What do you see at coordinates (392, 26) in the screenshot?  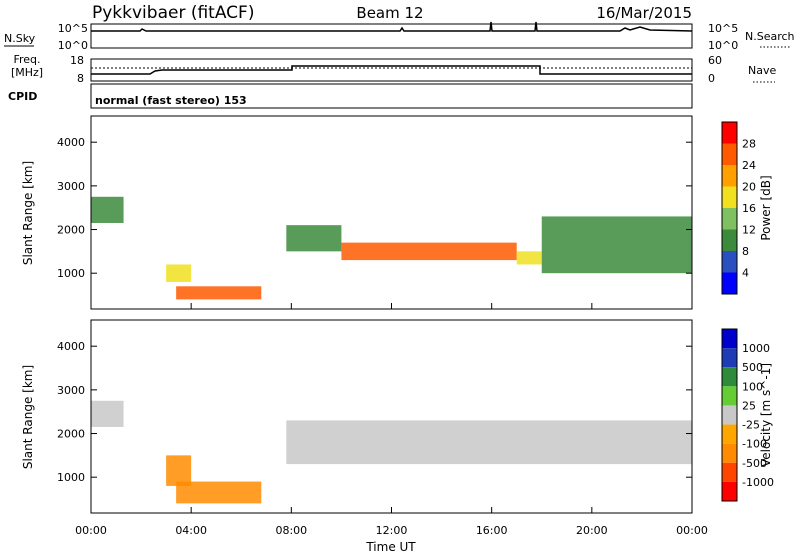 I see `nsky-trace` at bounding box center [392, 26].